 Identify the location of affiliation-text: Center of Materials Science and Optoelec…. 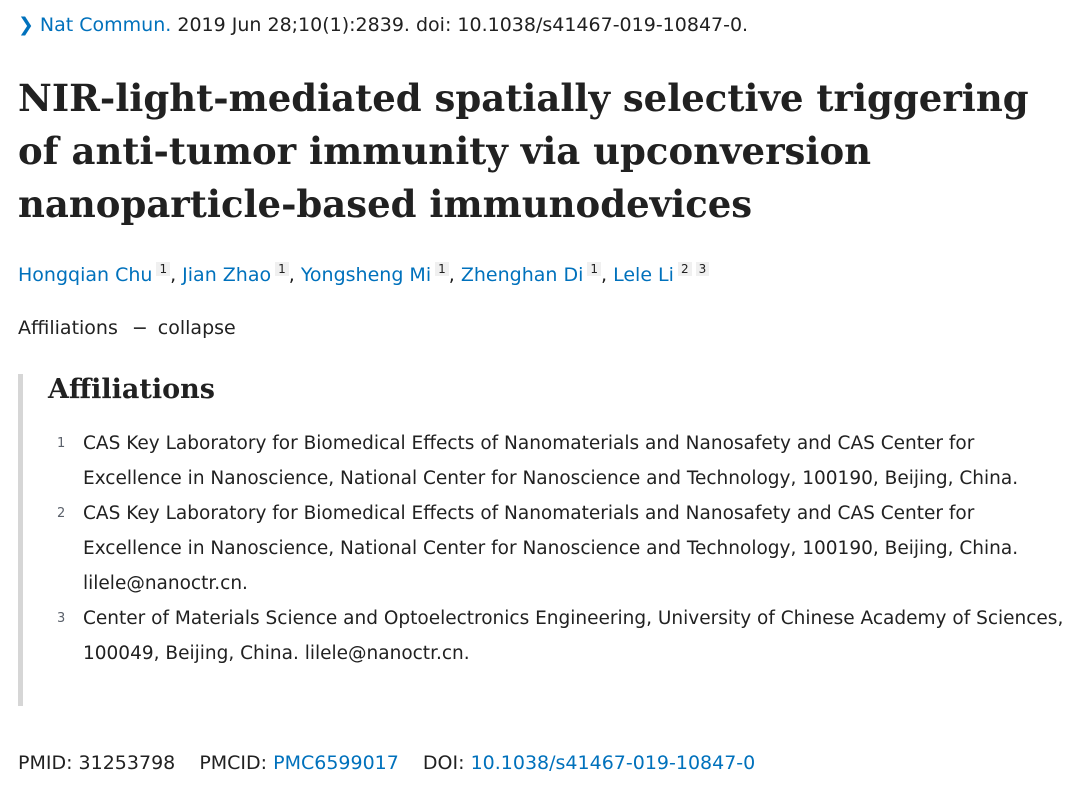
(573, 636).